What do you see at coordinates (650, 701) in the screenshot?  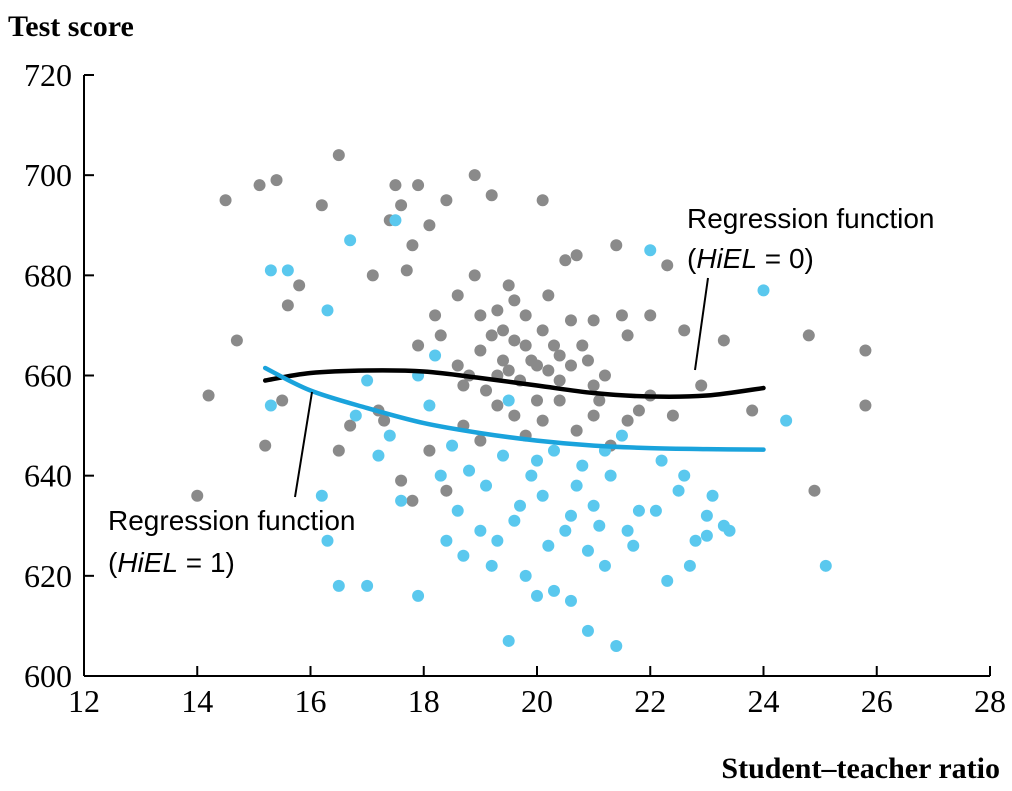 I see `x-tick-label: 22` at bounding box center [650, 701].